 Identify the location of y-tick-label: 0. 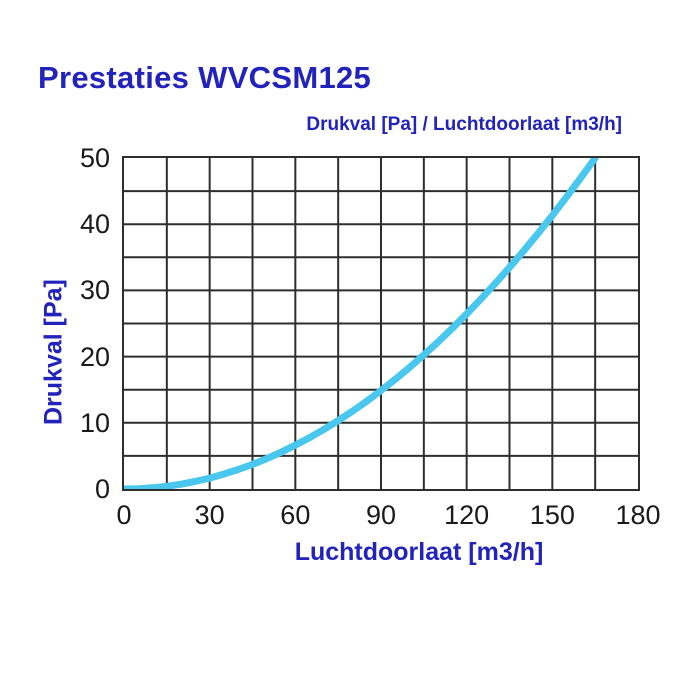
(102, 489).